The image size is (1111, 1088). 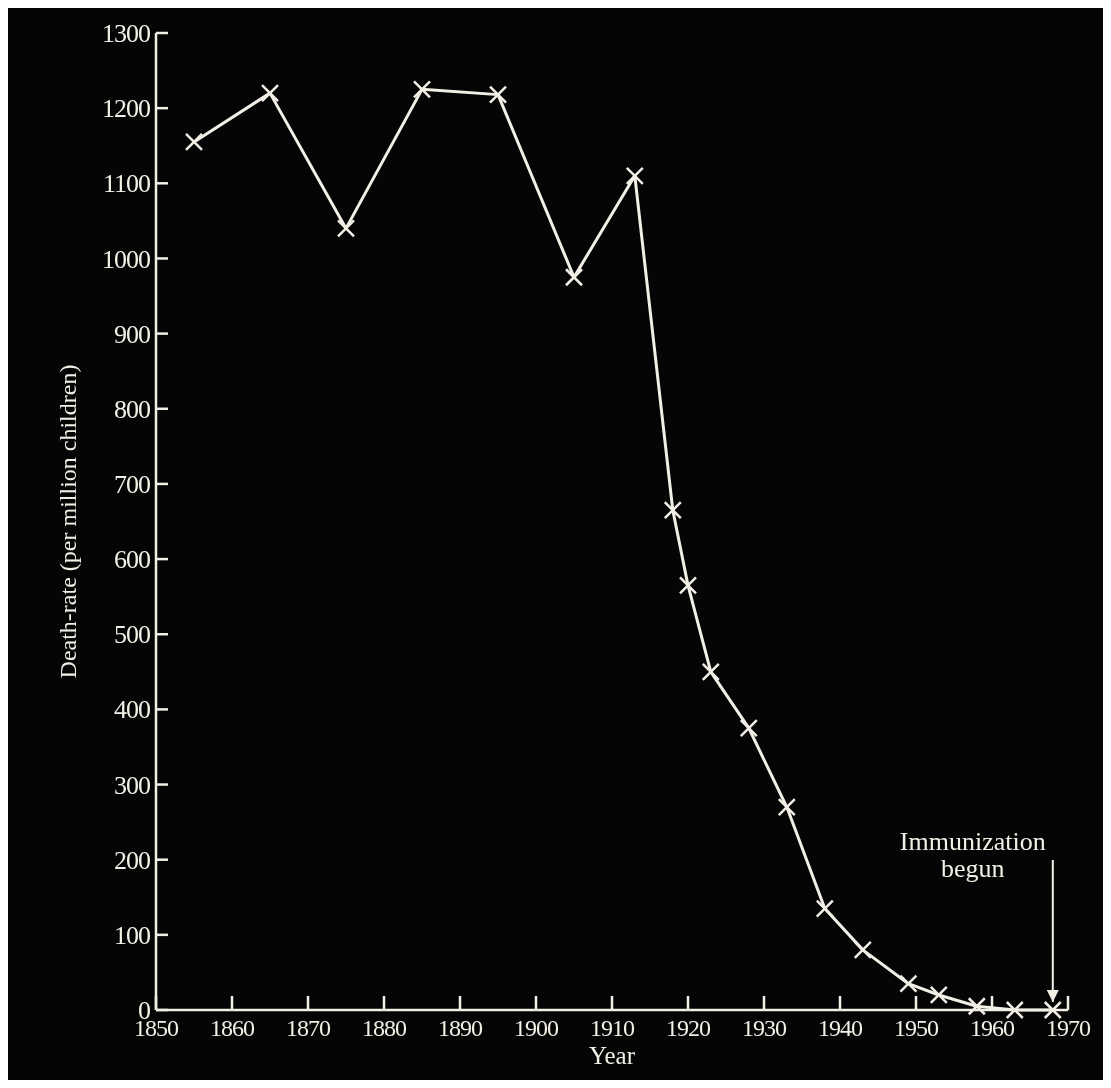 I want to click on x-tick-label: 1910, so click(x=612, y=1028).